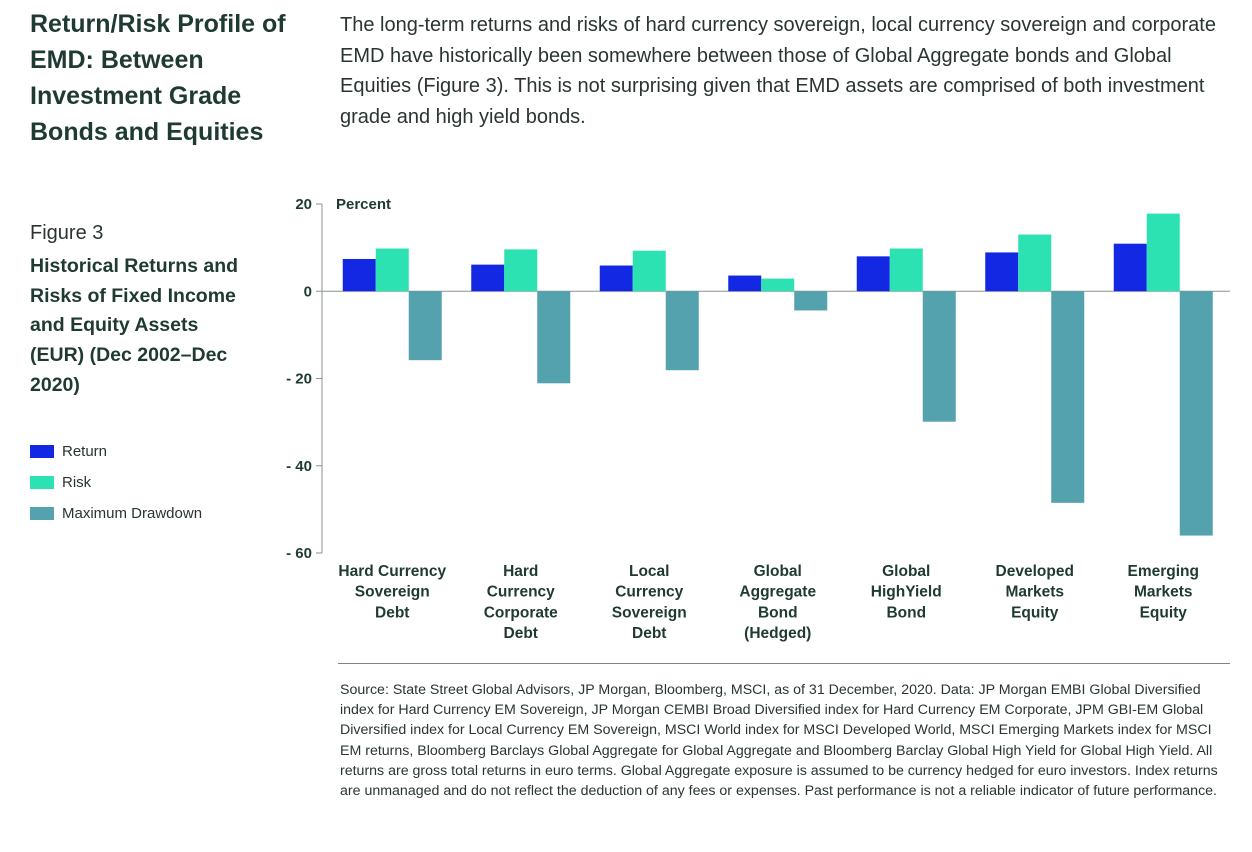 The image size is (1252, 852). I want to click on x-category-label: Emerging Markets Equity, so click(1163, 592).